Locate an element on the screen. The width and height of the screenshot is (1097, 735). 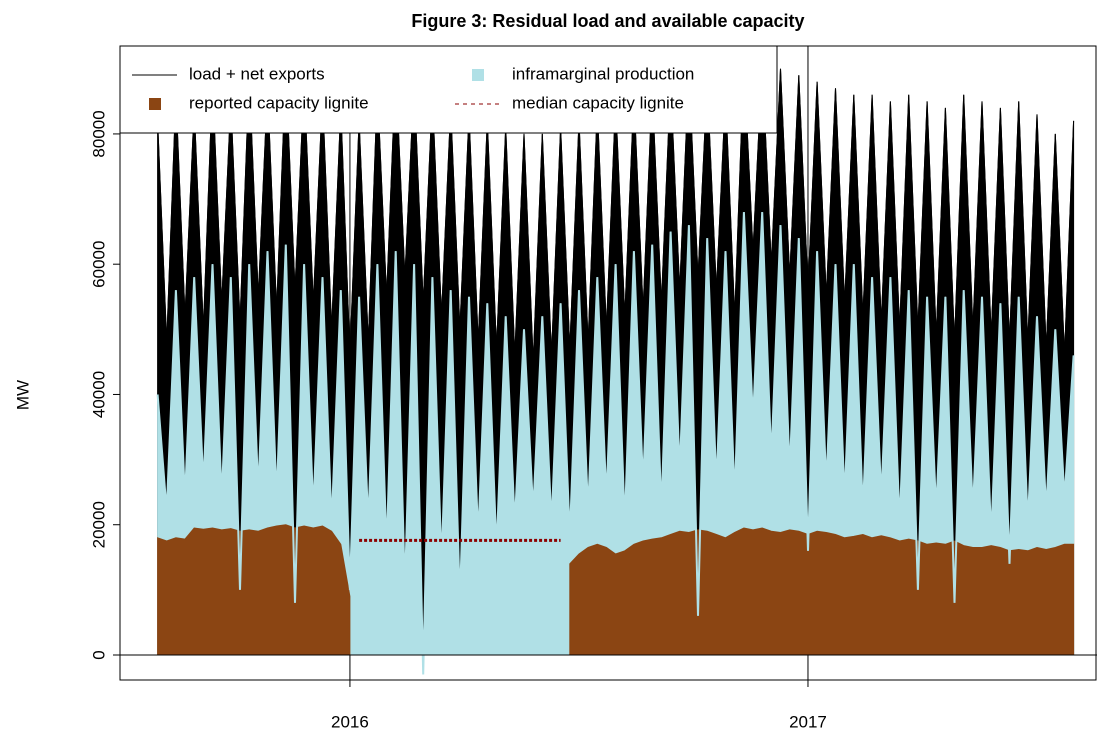
legend-box is located at coordinates (448, 89).